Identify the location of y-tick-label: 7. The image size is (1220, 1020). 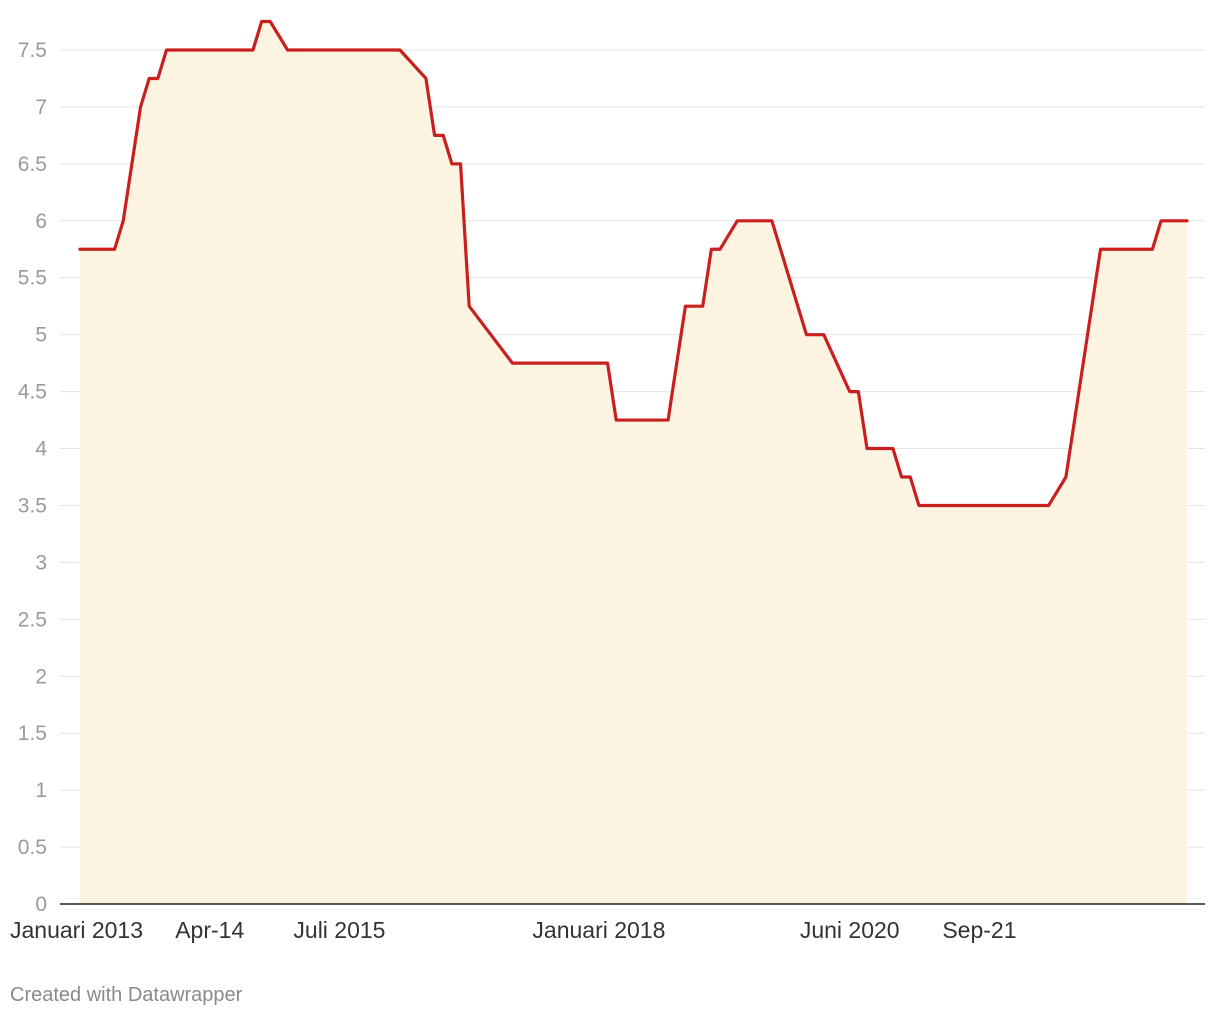
(41, 107).